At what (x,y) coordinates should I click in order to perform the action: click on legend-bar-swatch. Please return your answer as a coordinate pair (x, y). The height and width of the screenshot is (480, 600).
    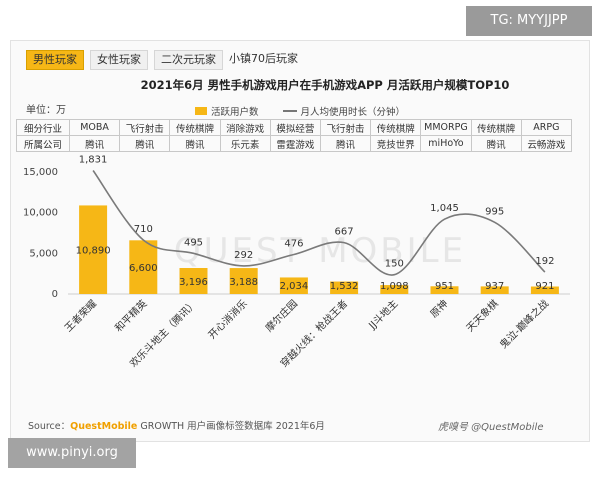
    Looking at the image, I should click on (201, 111).